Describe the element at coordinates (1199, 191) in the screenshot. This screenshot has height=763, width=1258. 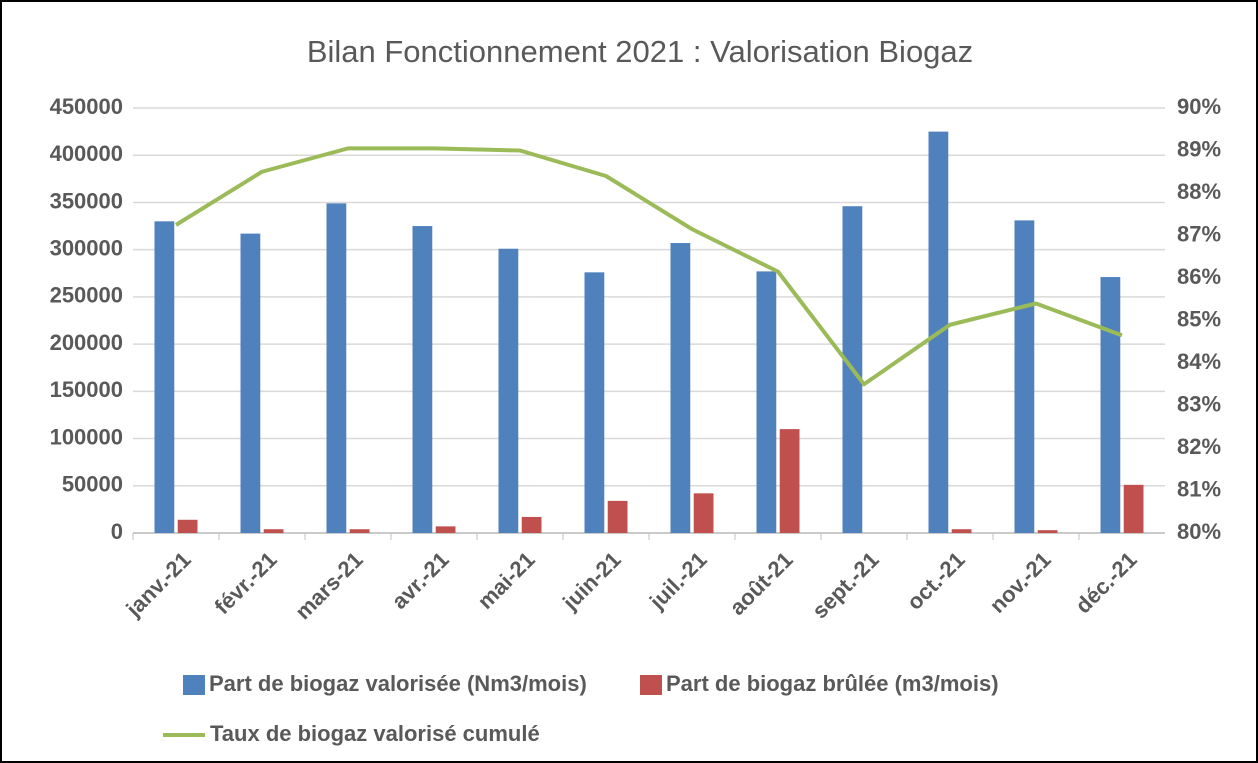
I see `y2-tick-label: 88%` at that location.